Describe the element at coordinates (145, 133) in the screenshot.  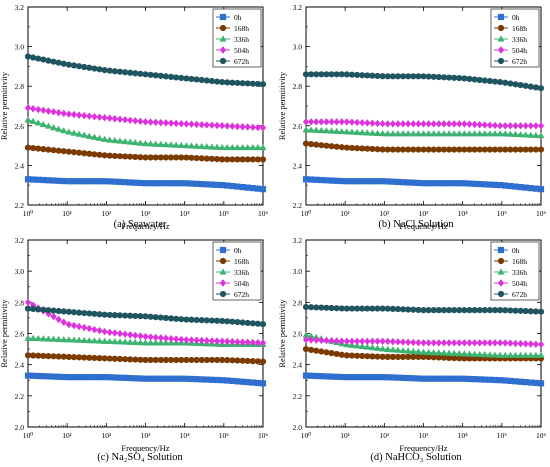
I see `series-336h` at that location.